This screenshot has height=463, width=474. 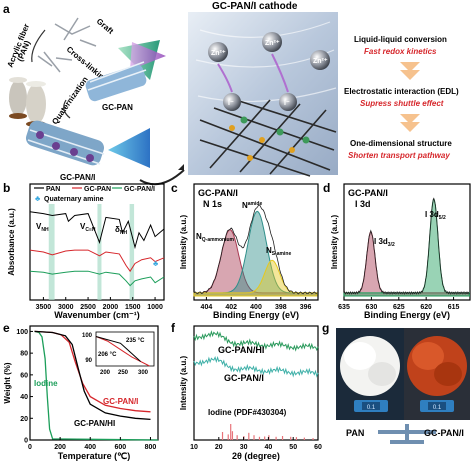 What do you see at coordinates (326, 188) in the screenshot?
I see `panel-d-letter: d` at bounding box center [326, 188].